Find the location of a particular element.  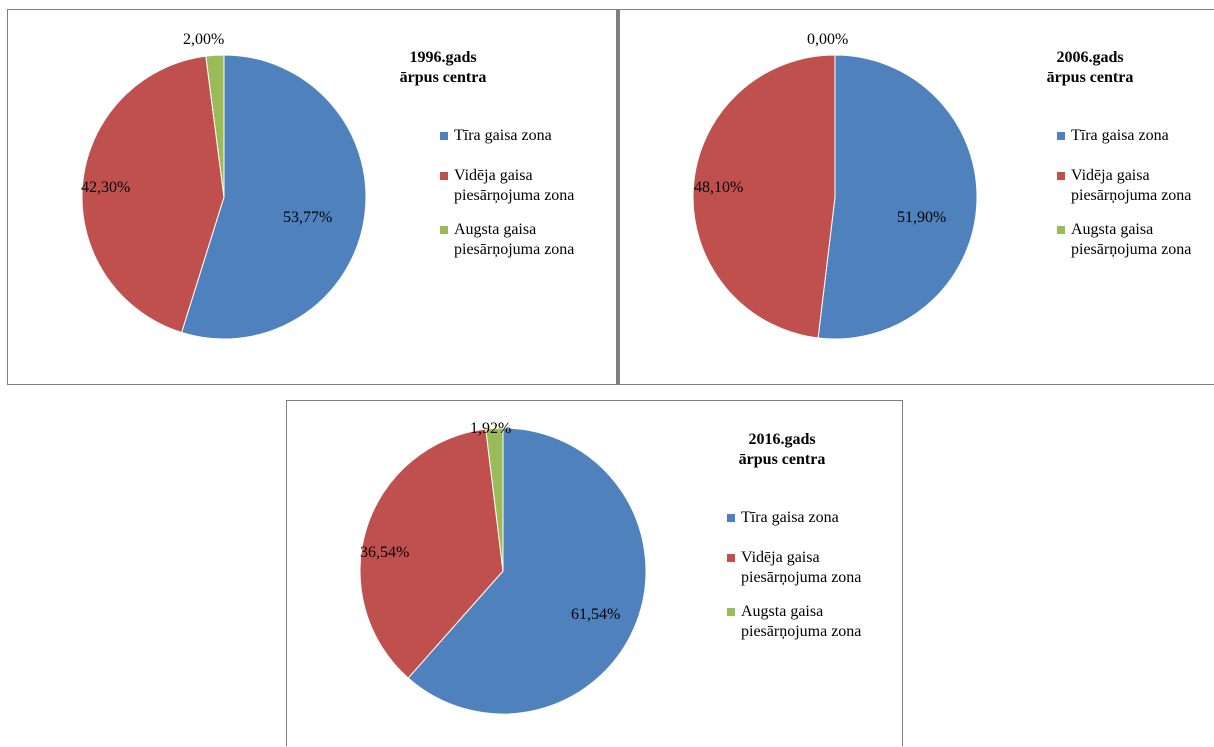

pie-chart-2006: 51,90% 48,10% 0,00% is located at coordinates (835, 185).